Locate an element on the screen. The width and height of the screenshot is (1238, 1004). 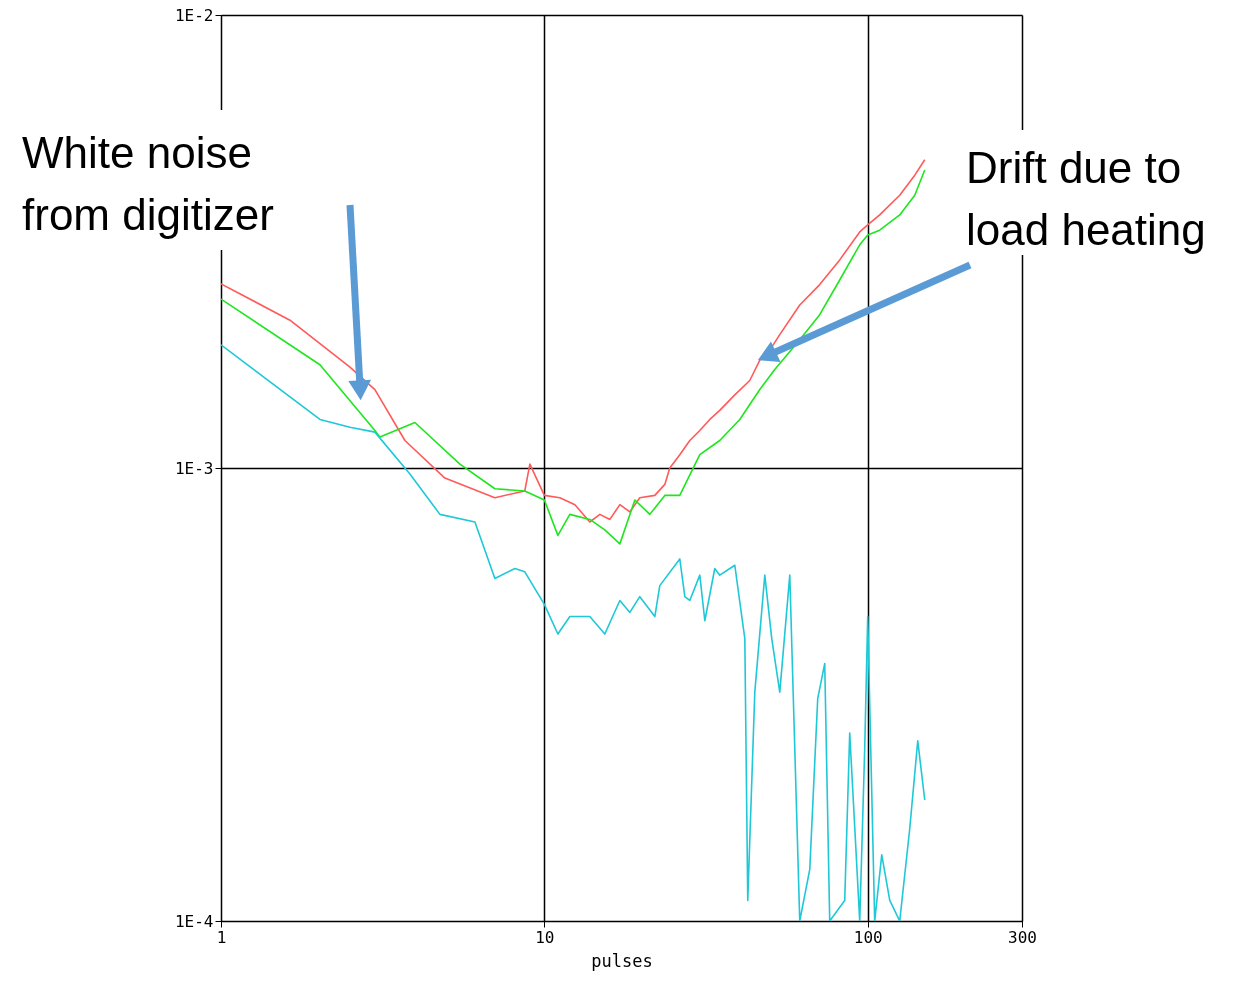
x-tick-label: 300 is located at coordinates (1022, 937).